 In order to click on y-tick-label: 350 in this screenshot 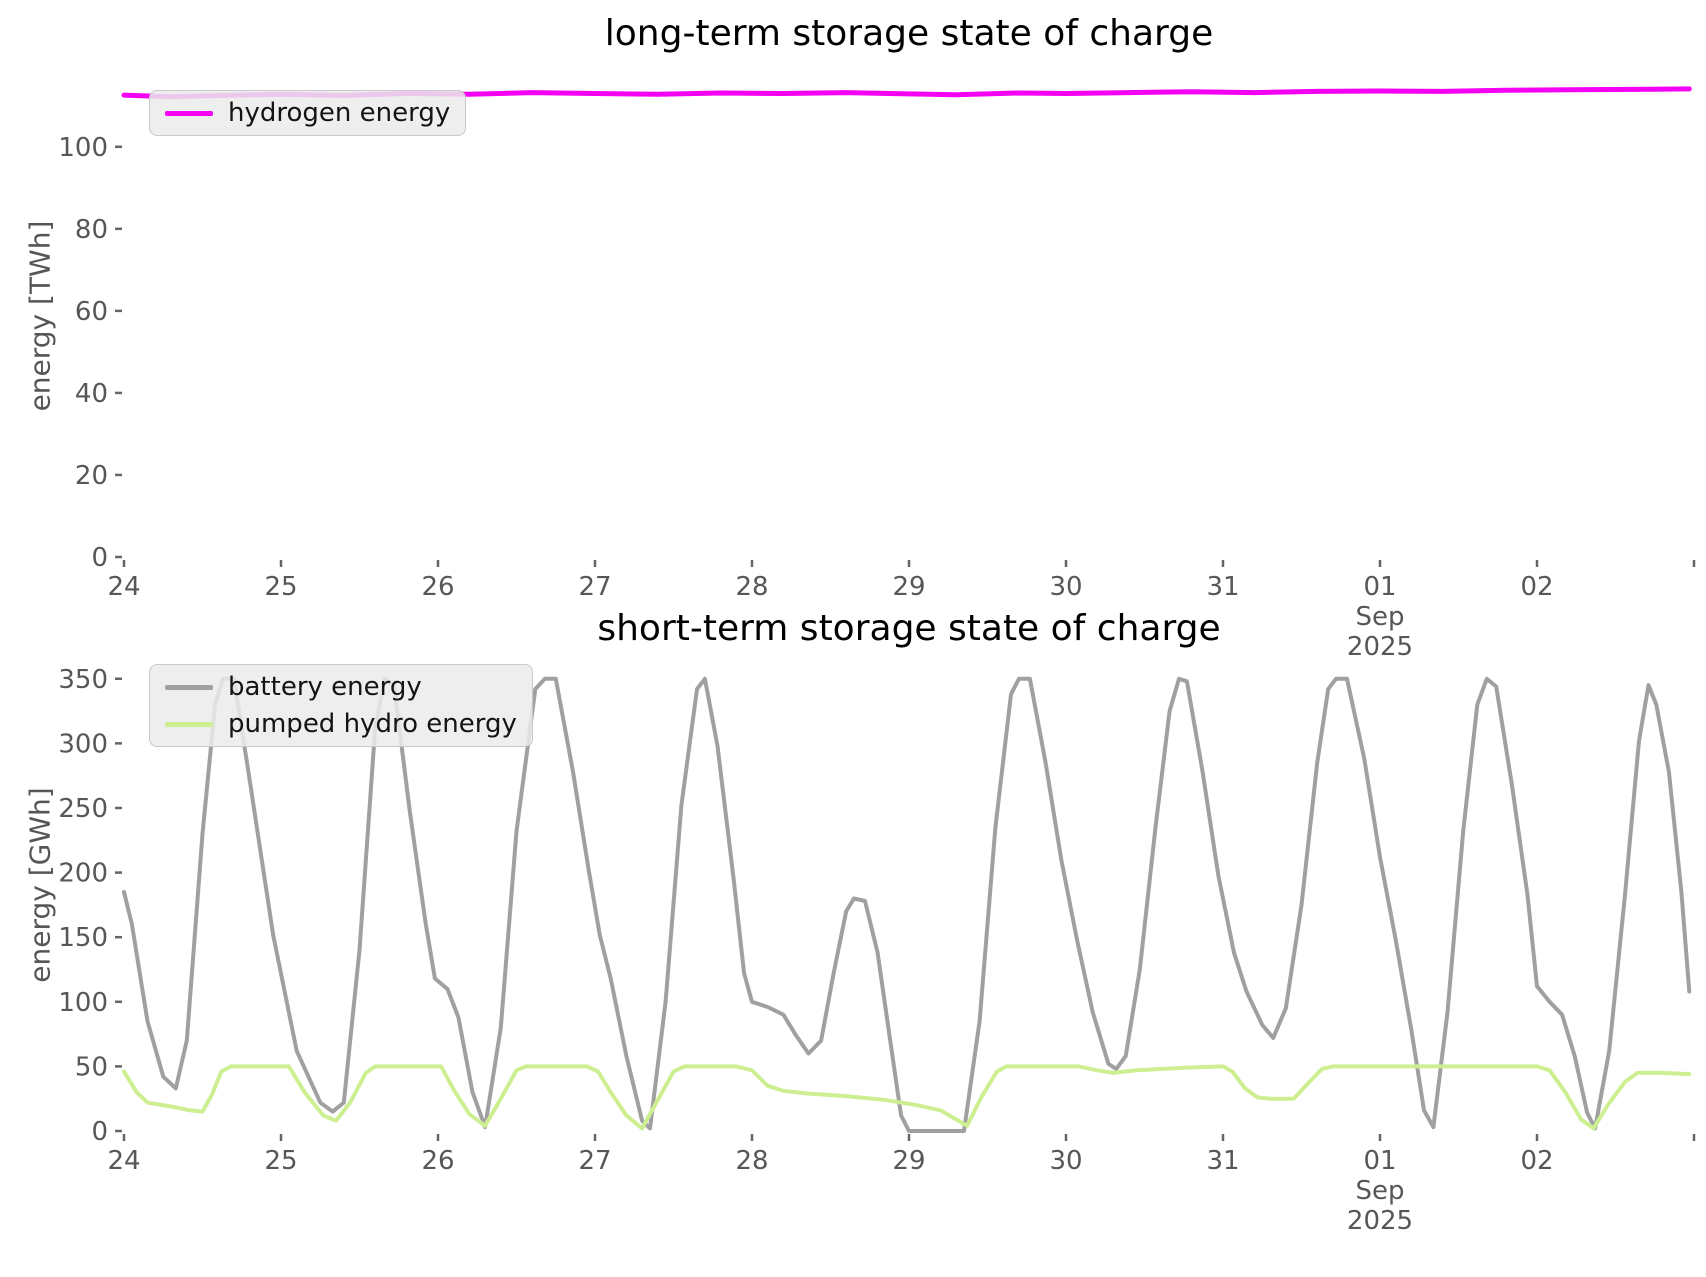, I will do `click(83, 680)`.